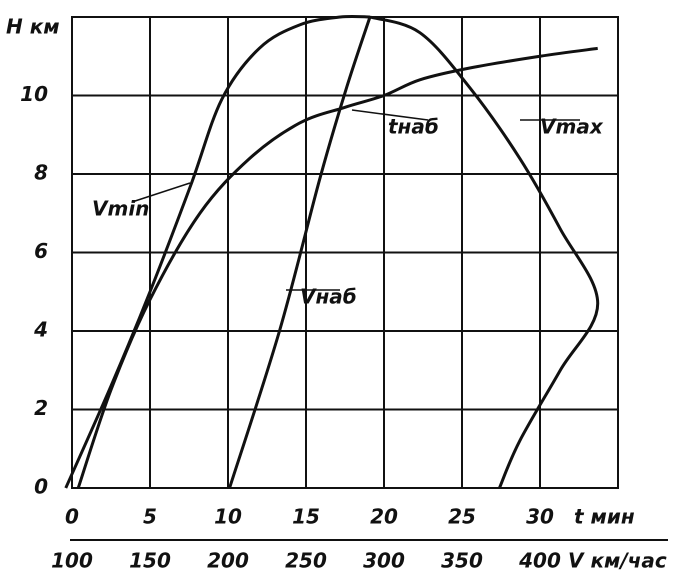  What do you see at coordinates (384, 561) in the screenshot?
I see `x2-tick-label: 300` at bounding box center [384, 561].